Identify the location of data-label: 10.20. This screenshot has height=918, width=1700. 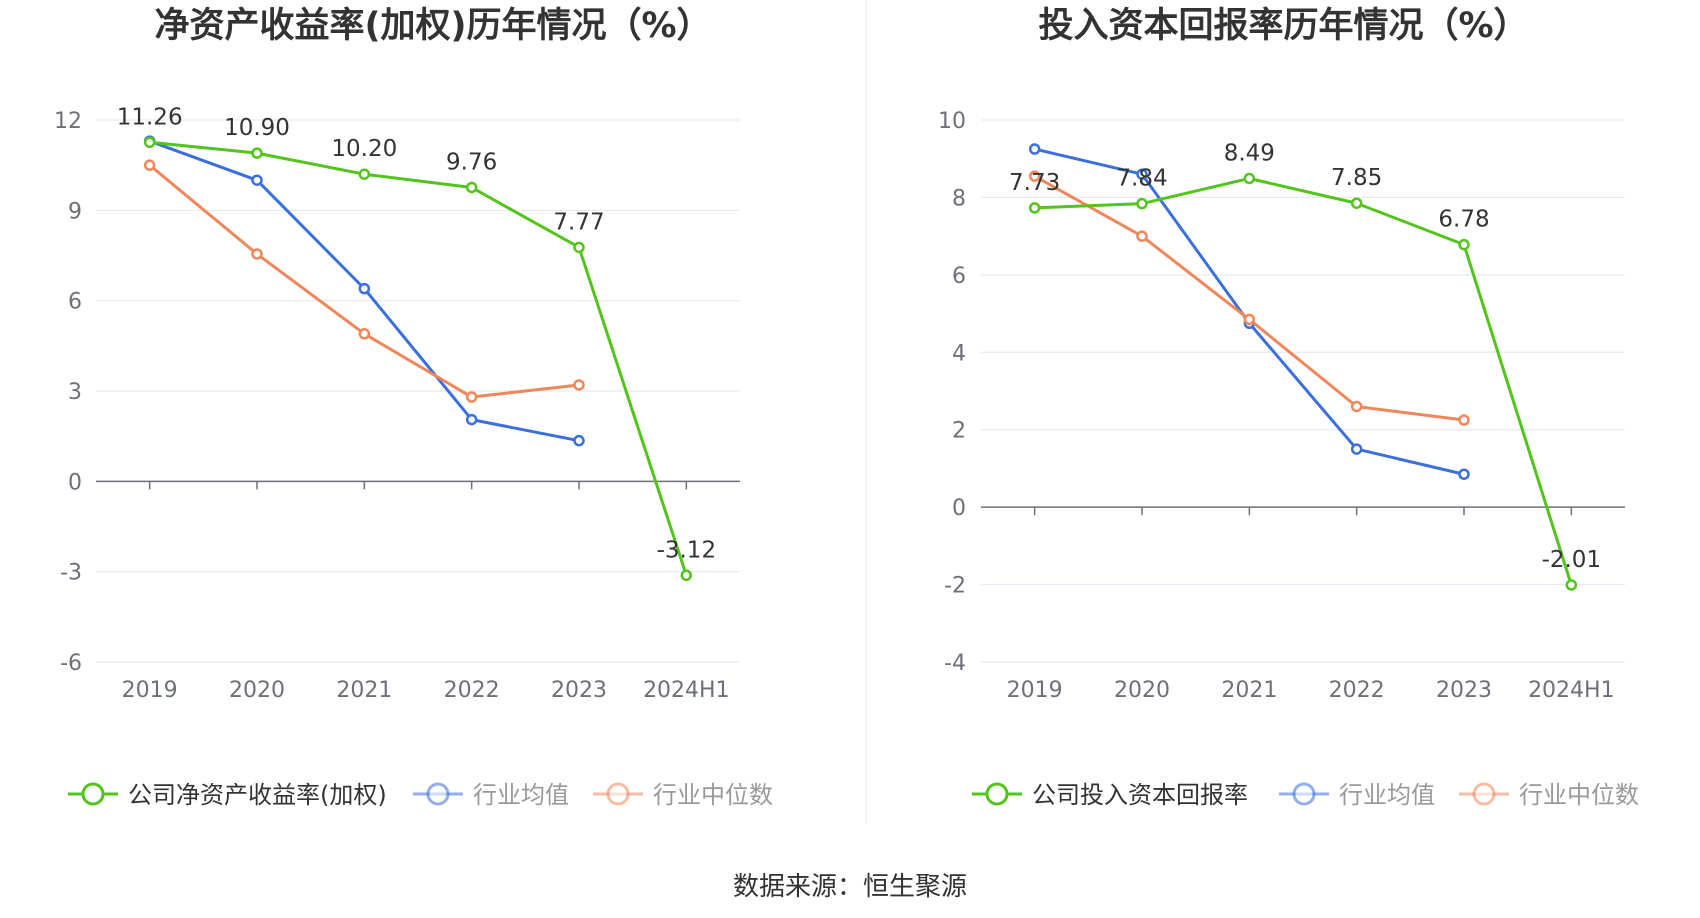
(364, 149).